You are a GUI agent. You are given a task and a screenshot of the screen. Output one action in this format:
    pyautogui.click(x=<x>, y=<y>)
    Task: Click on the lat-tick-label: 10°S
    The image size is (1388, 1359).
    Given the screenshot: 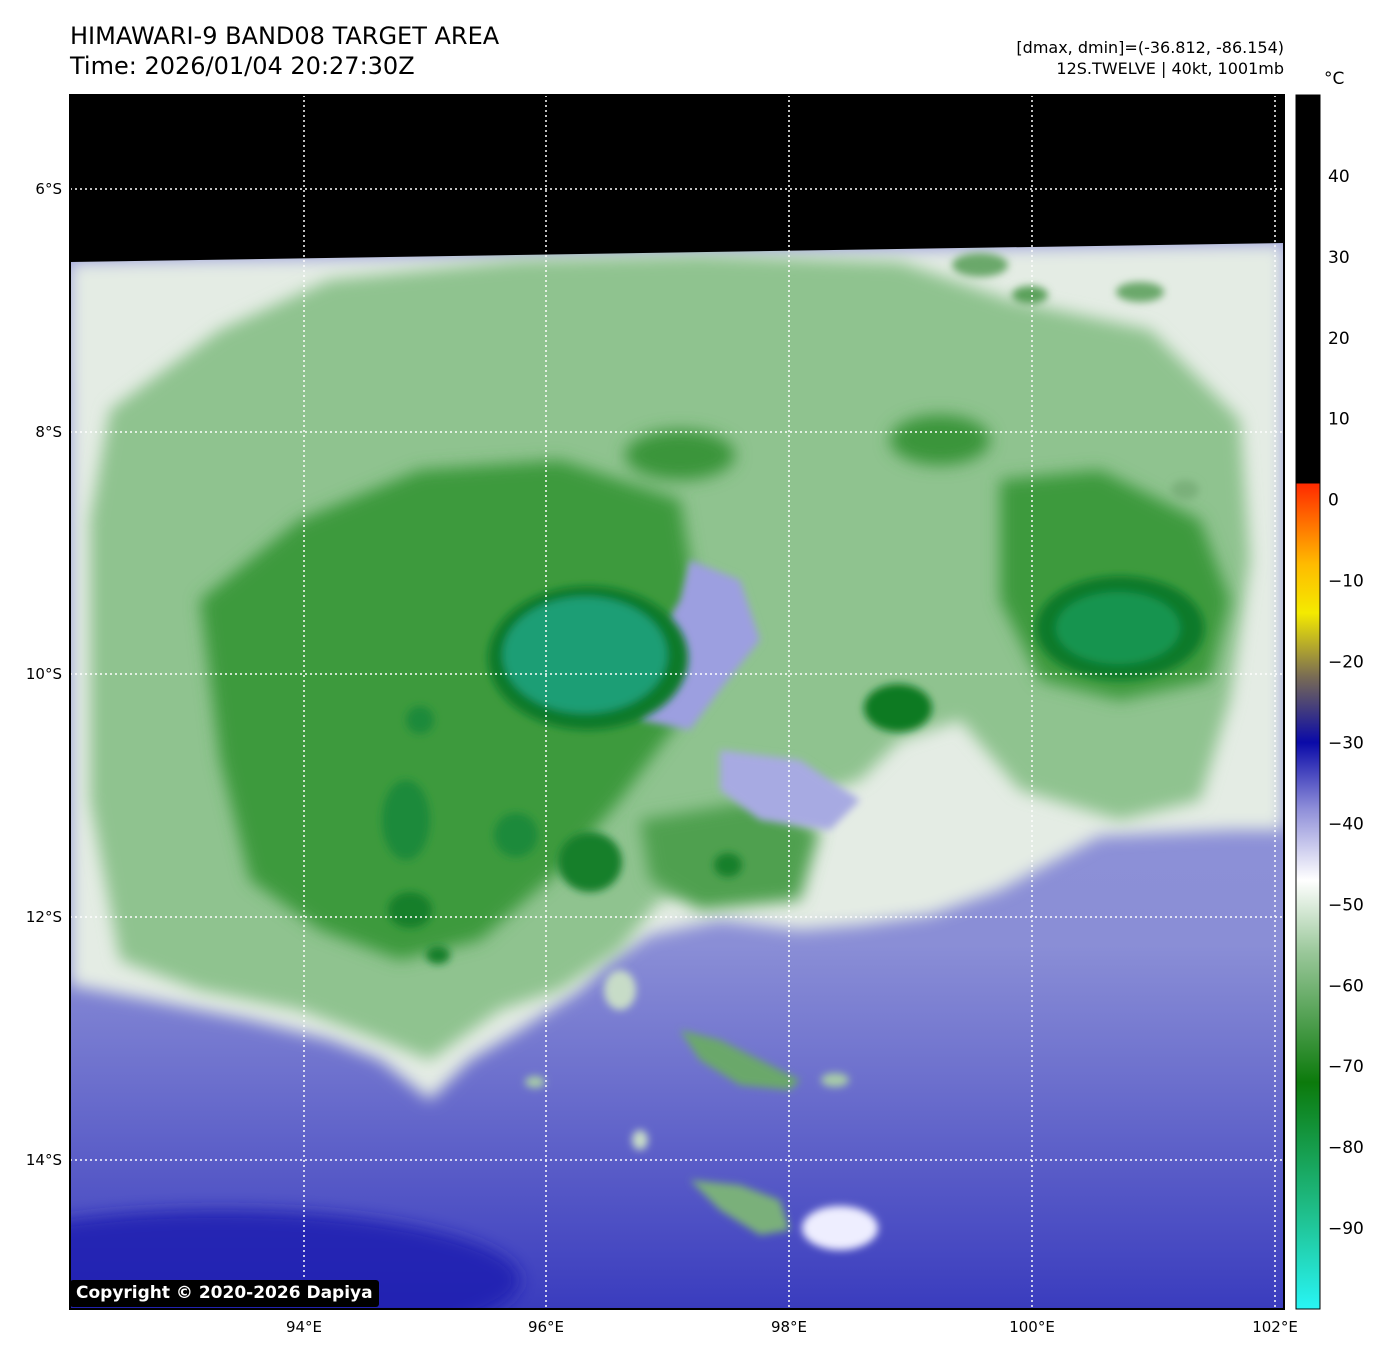 What is the action you would take?
    pyautogui.click(x=44, y=674)
    